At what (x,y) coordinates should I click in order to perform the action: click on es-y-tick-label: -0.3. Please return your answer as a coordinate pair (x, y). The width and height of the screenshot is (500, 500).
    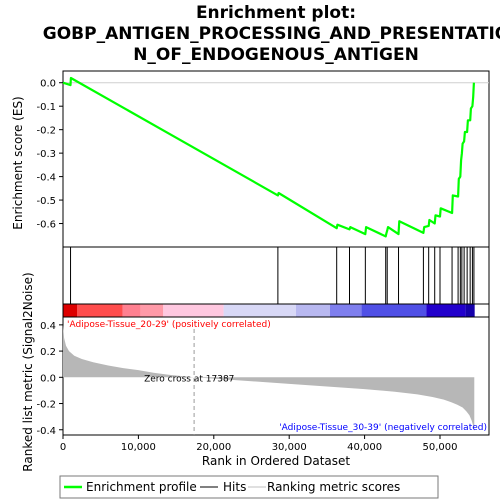
    Looking at the image, I should click on (46, 154).